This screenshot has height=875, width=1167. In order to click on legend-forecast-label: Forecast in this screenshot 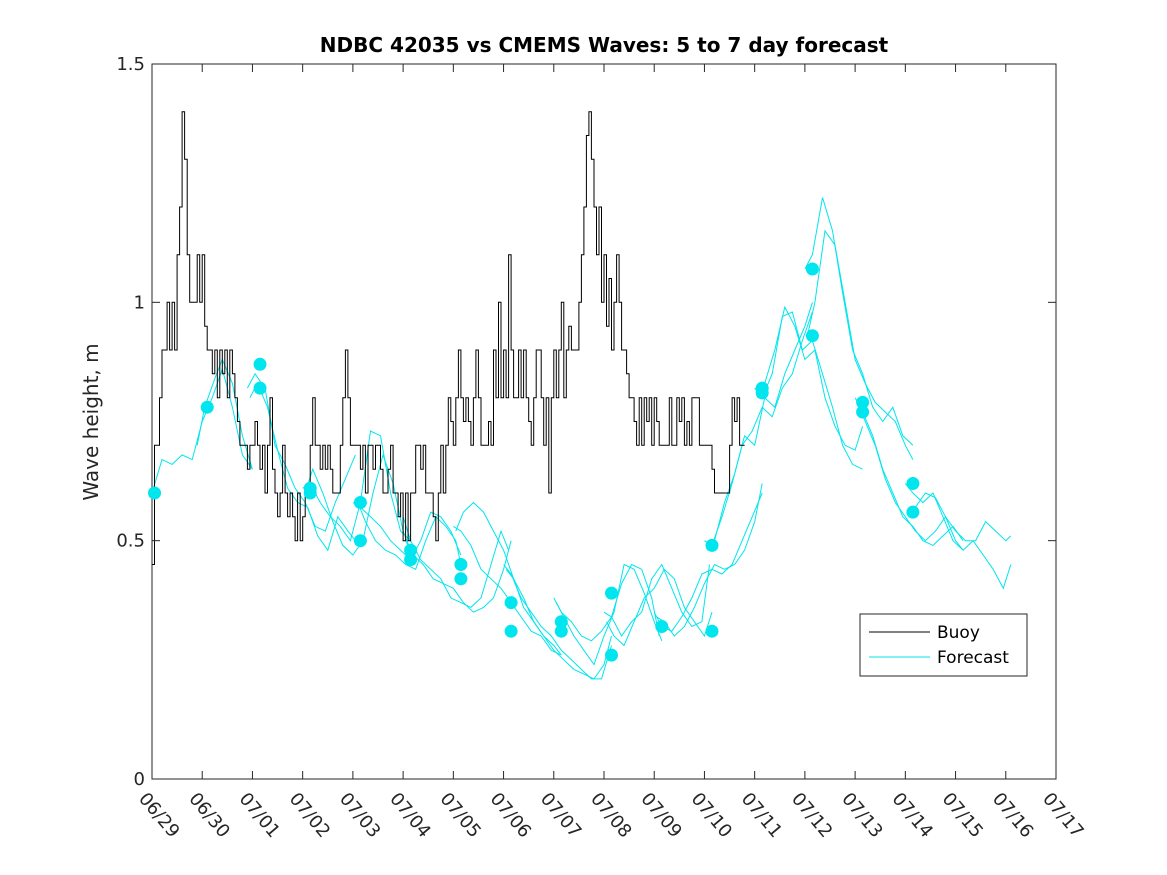, I will do `click(973, 658)`.